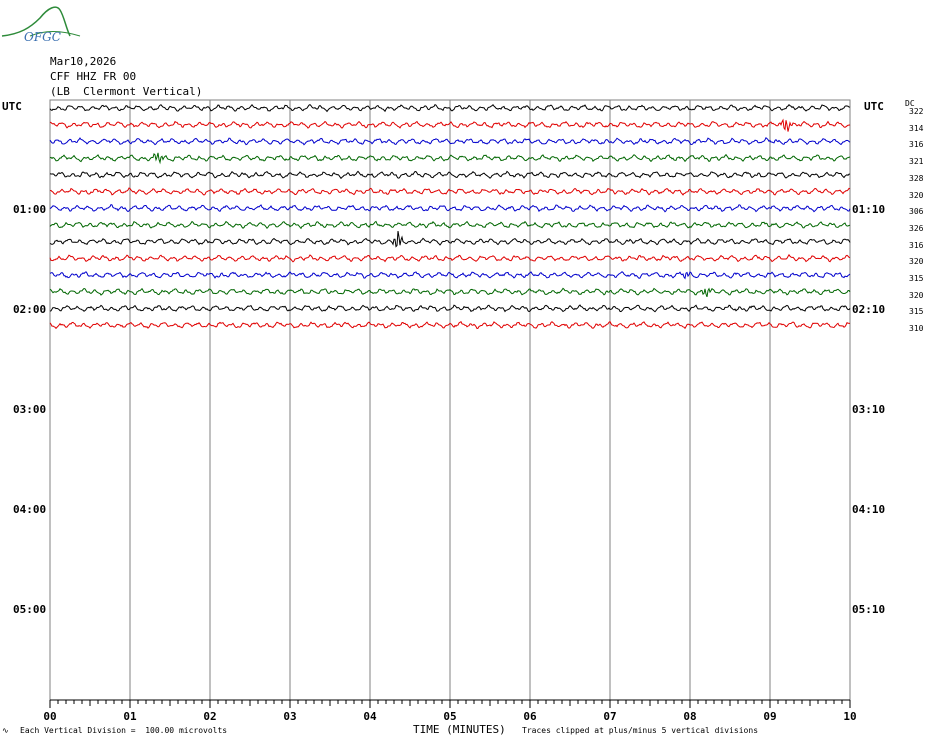 The height and width of the screenshot is (744, 930). Describe the element at coordinates (610, 716) in the screenshot. I see `x-tick-label: 07` at that location.